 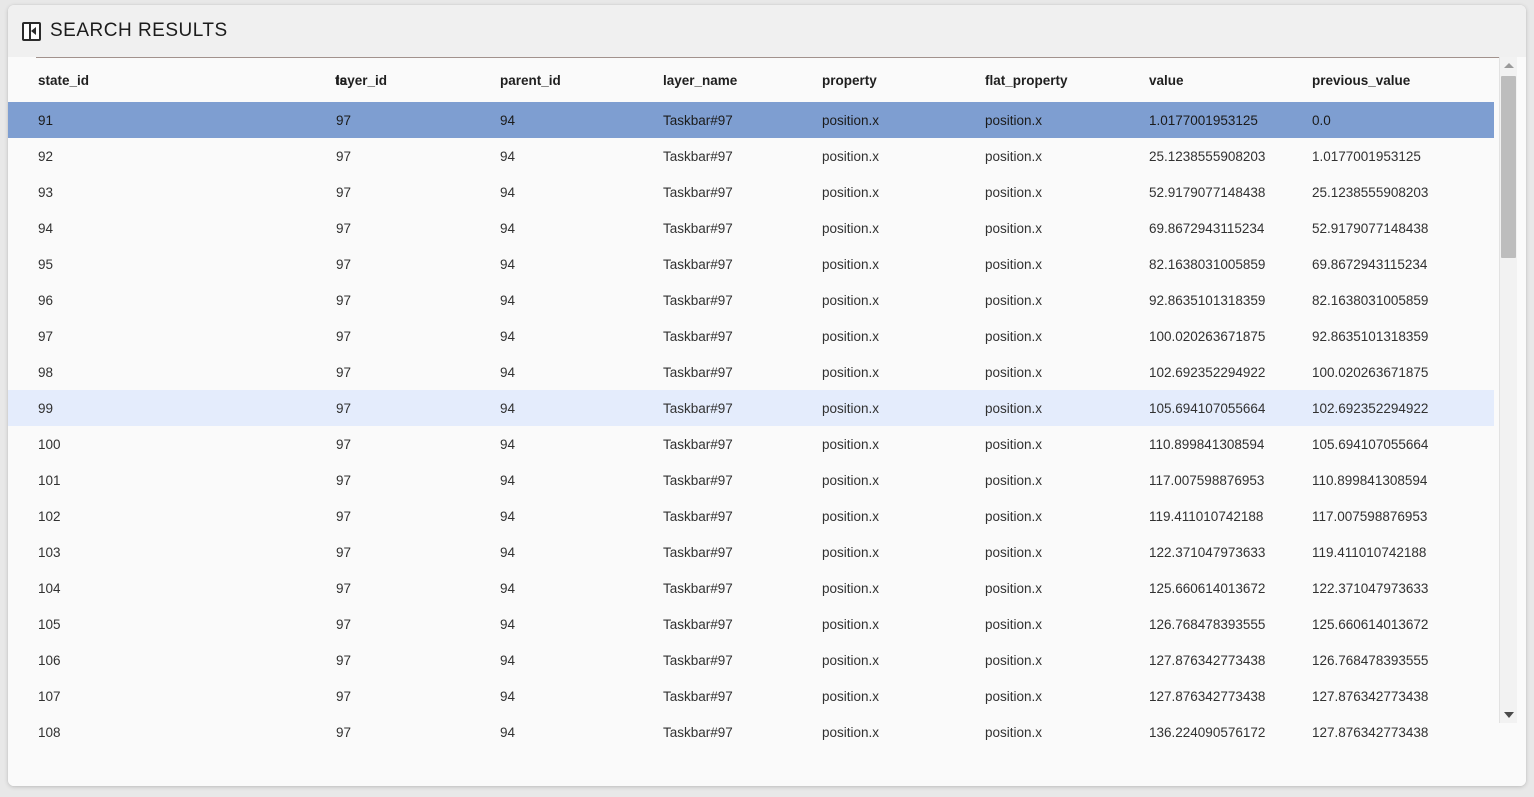 What do you see at coordinates (254, 660) in the screenshot?
I see `cell-ts: 19:39:18.207` at bounding box center [254, 660].